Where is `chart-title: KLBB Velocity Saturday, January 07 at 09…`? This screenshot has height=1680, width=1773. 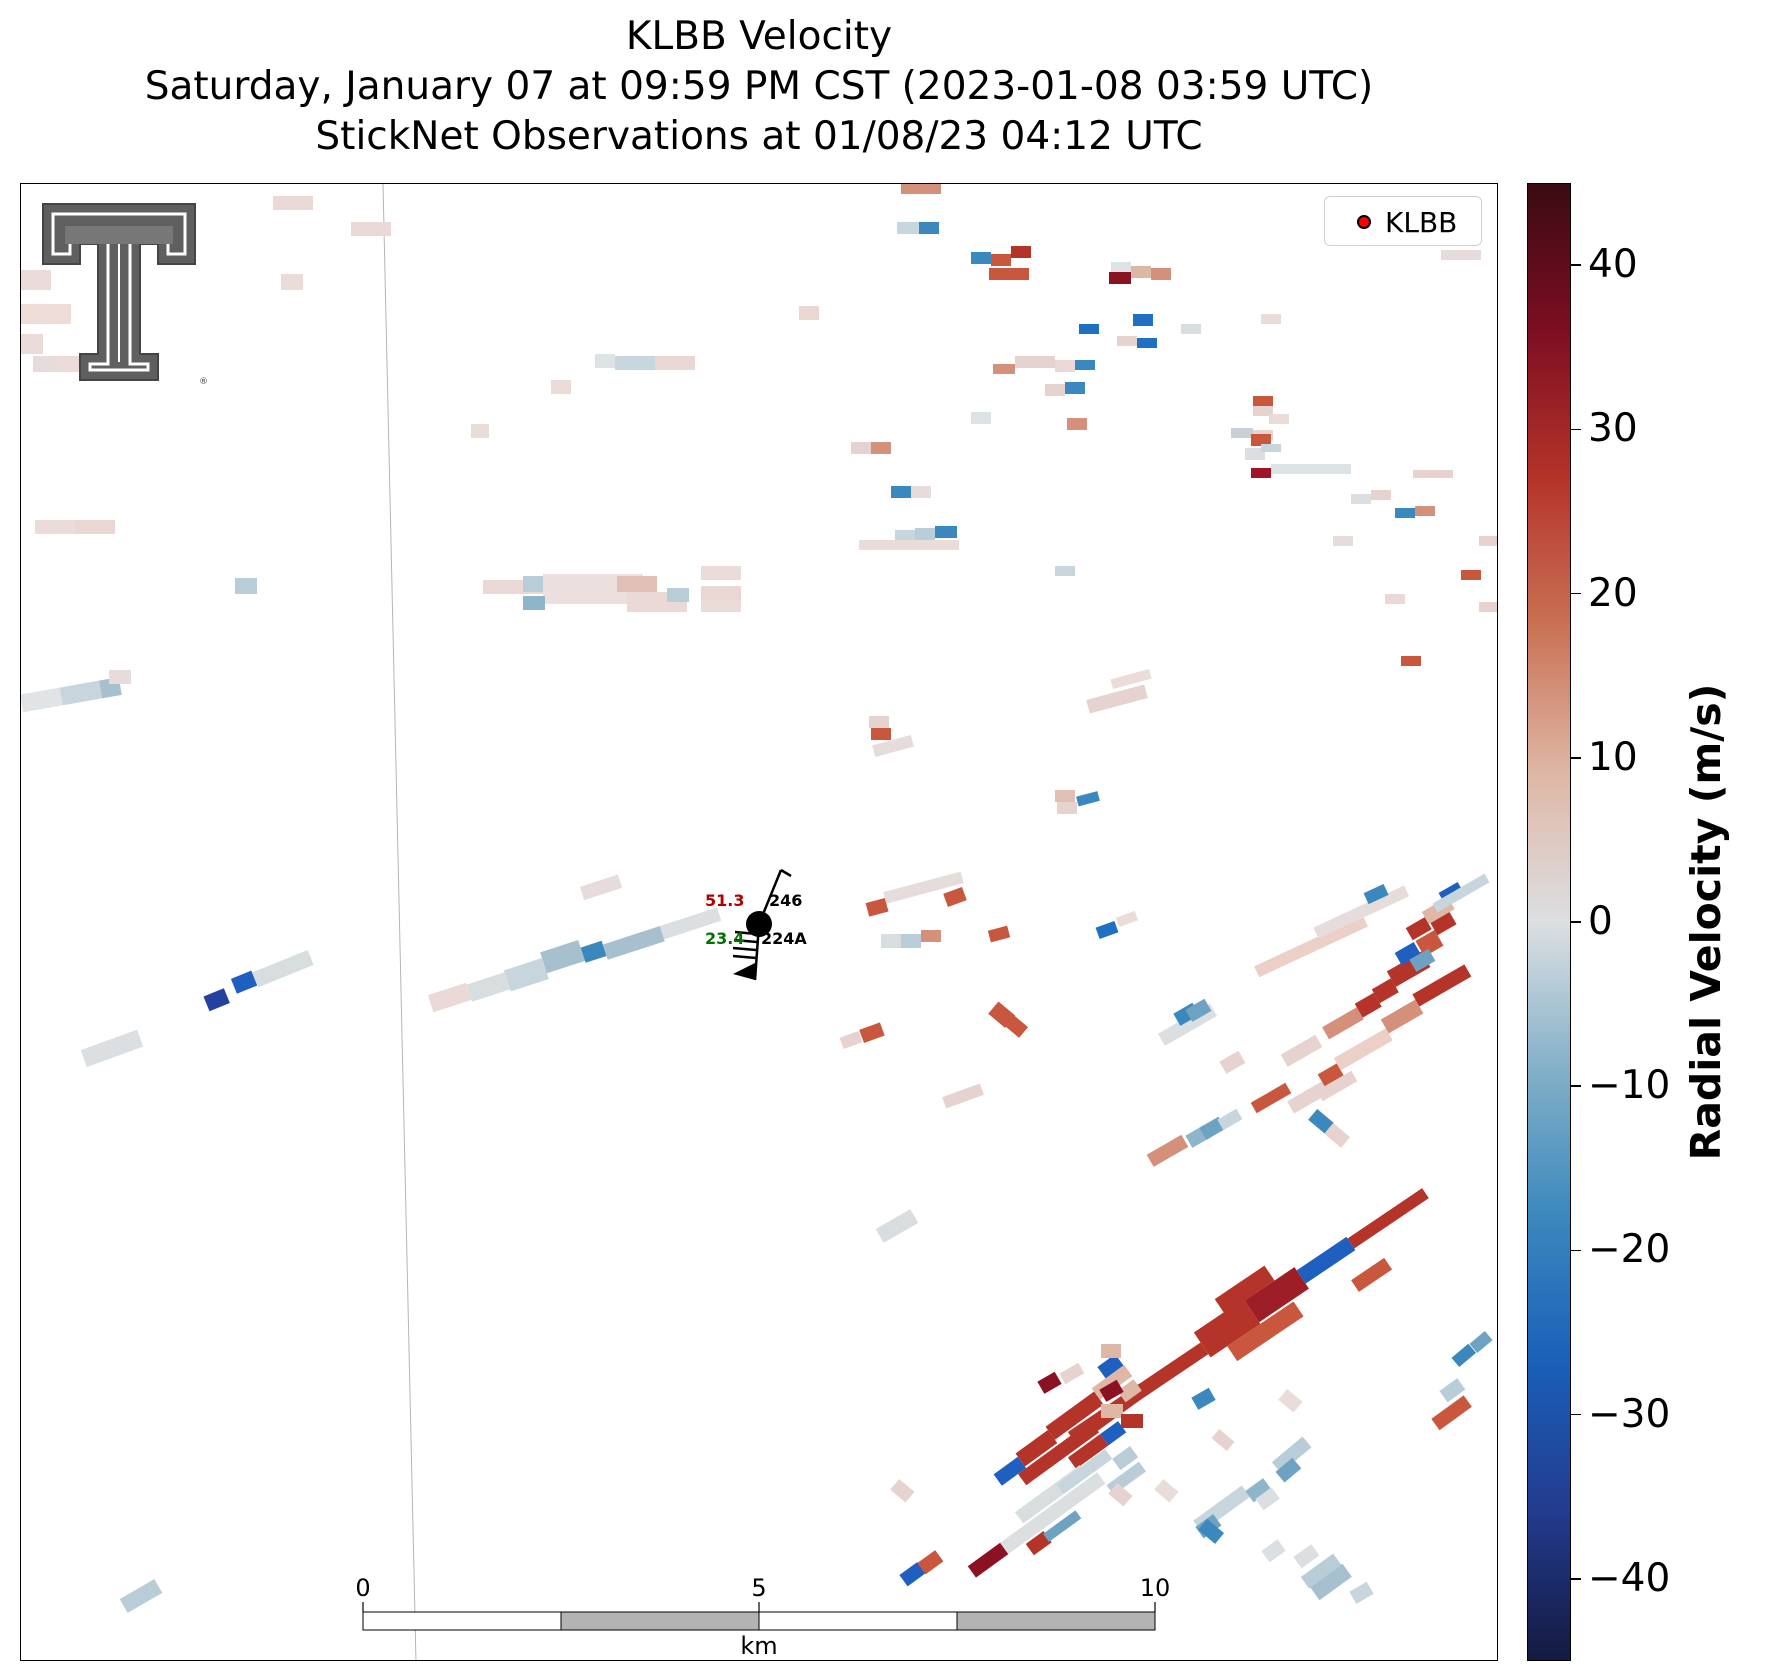
chart-title: KLBB Velocity Saturday, January 07 at 09… is located at coordinates (759, 87).